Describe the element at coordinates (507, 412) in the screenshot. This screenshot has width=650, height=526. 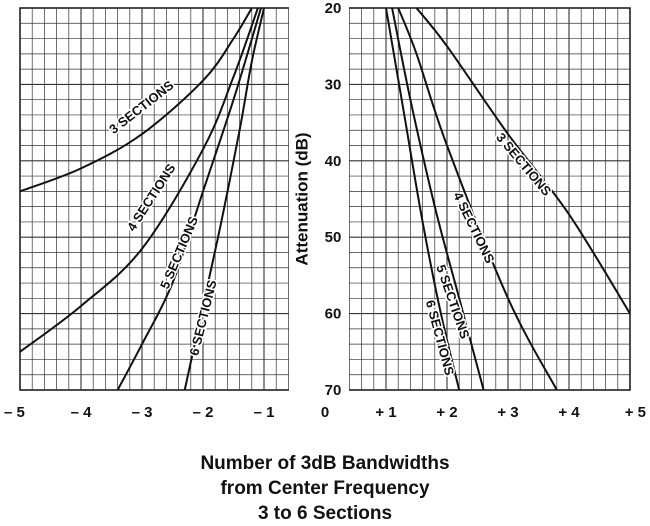
I see `x-tick-label: + 3` at that location.